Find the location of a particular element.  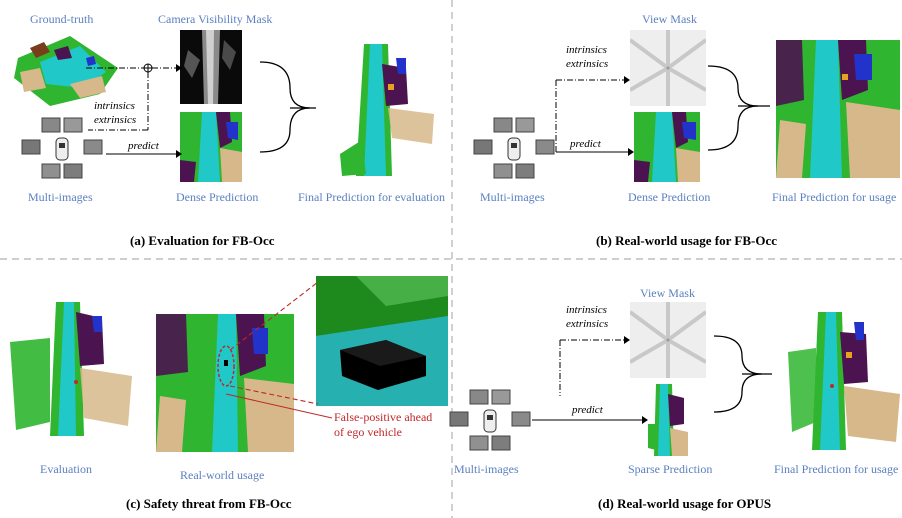

arrow-label-extrinsics-d: extrinsics is located at coordinates (587, 324).